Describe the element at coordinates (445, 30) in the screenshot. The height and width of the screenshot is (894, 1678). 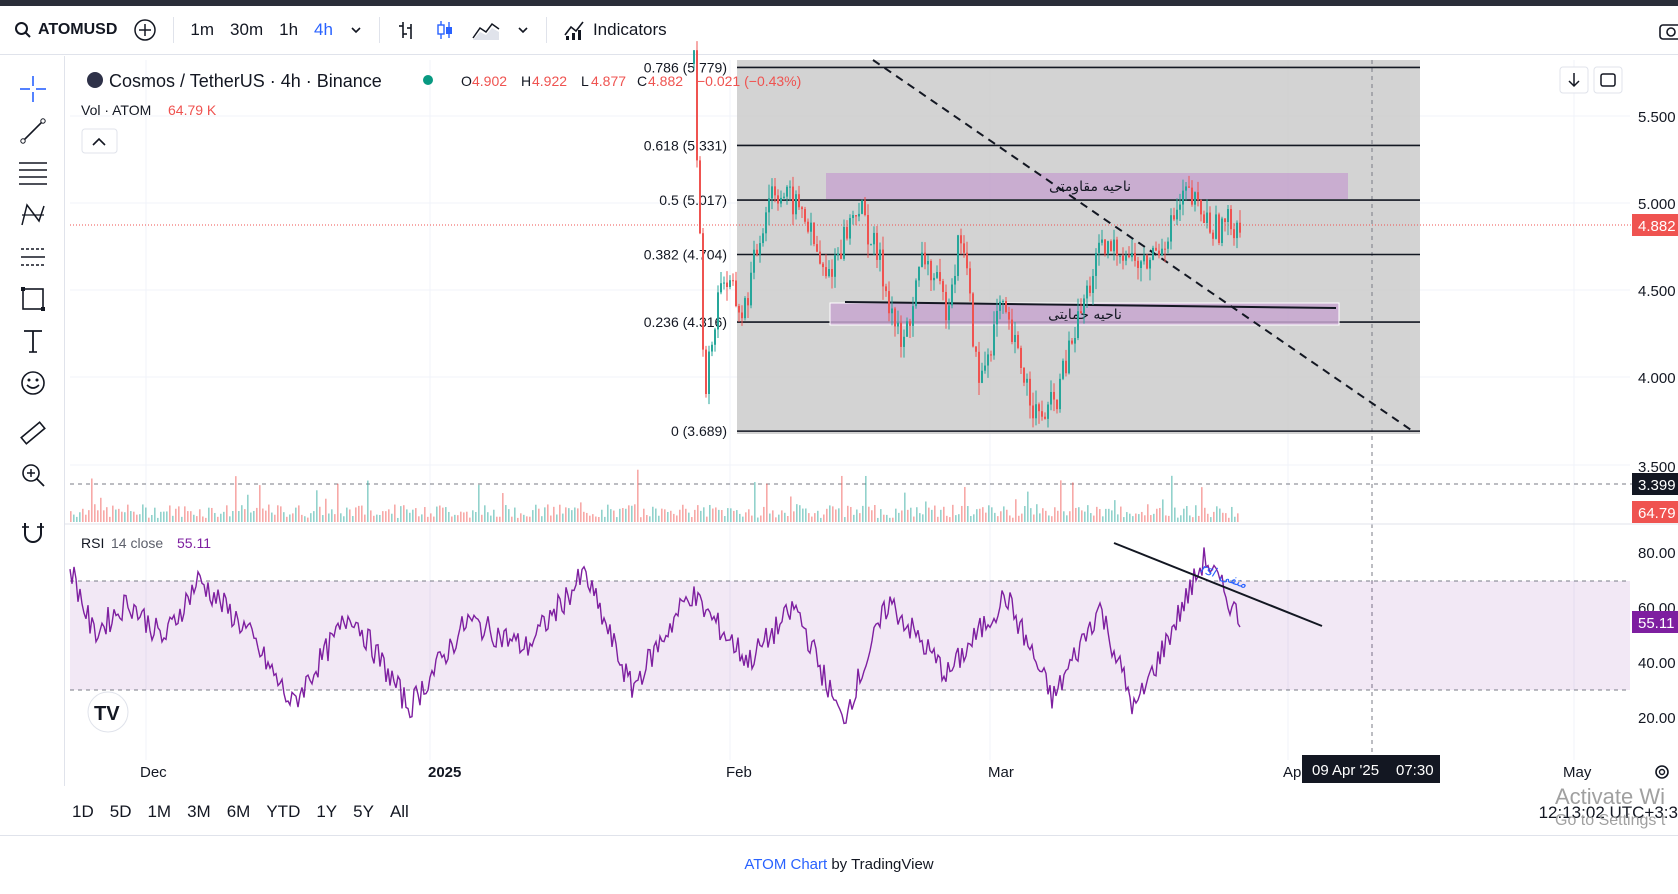
I see `candles-chart-type-button` at that location.